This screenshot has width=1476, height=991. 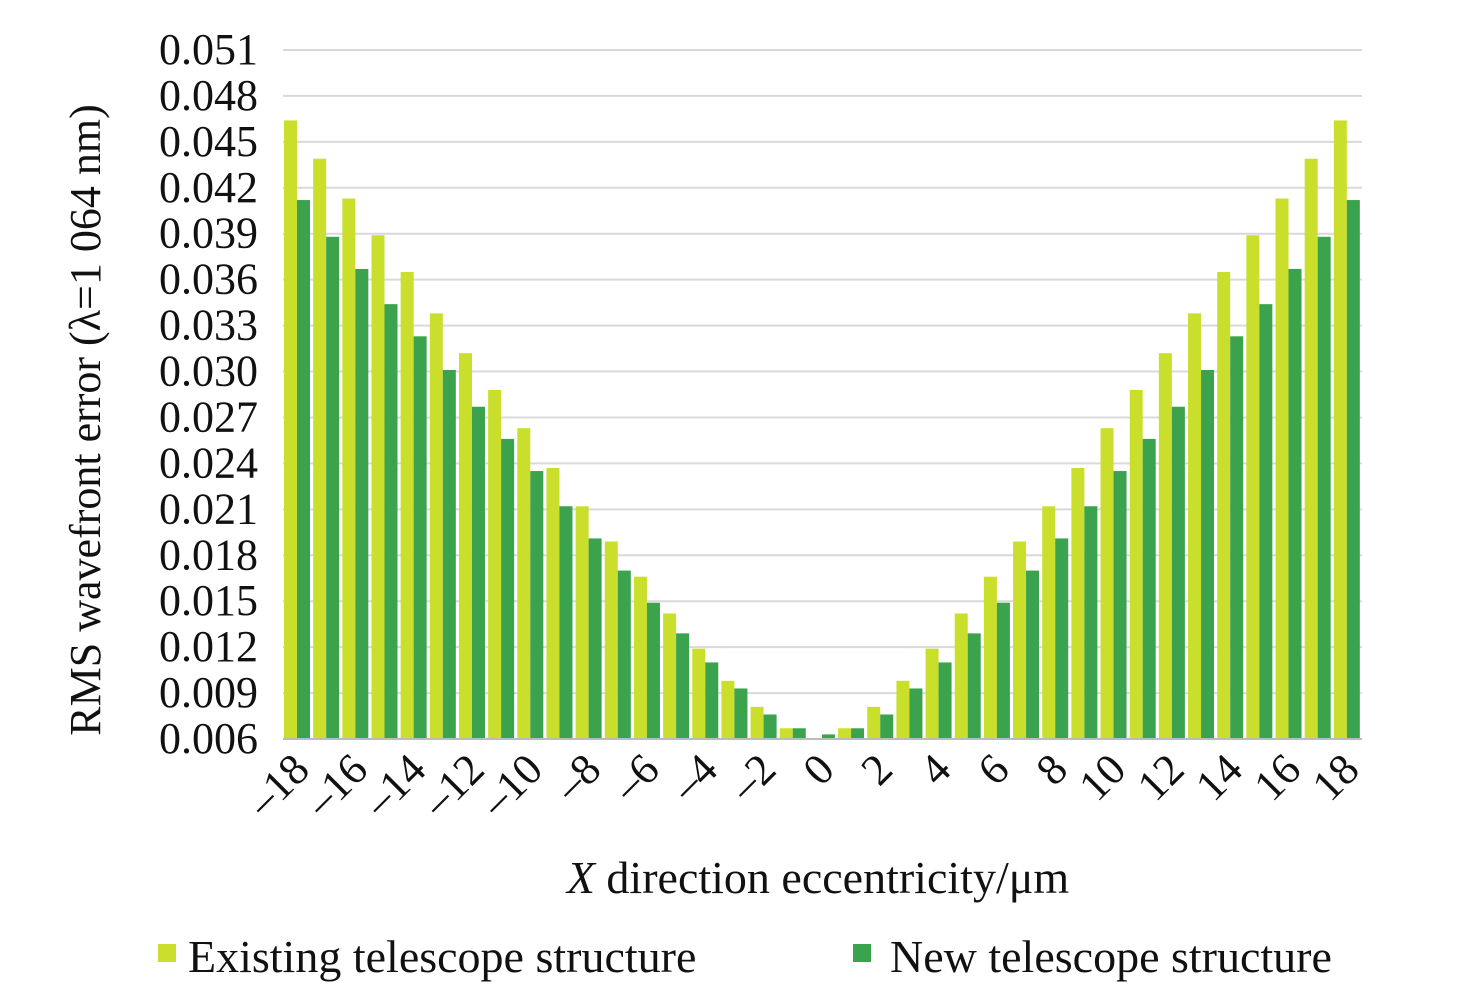 What do you see at coordinates (993, 769) in the screenshot?
I see `x-tick-label: 6` at bounding box center [993, 769].